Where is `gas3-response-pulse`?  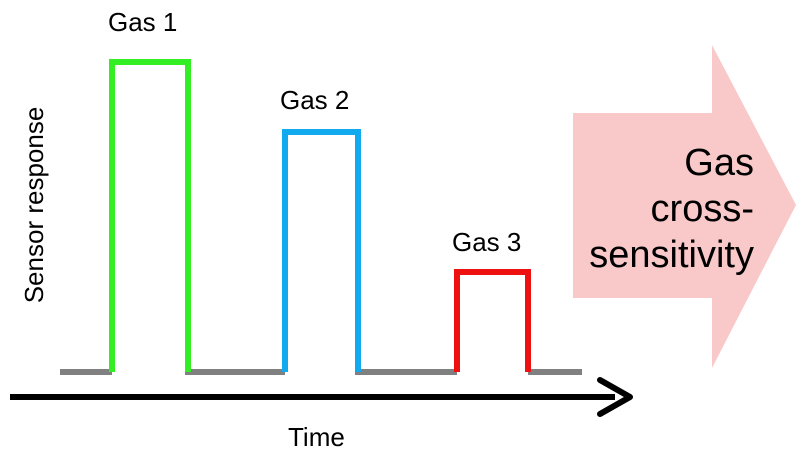
gas3-response-pulse is located at coordinates (492, 320).